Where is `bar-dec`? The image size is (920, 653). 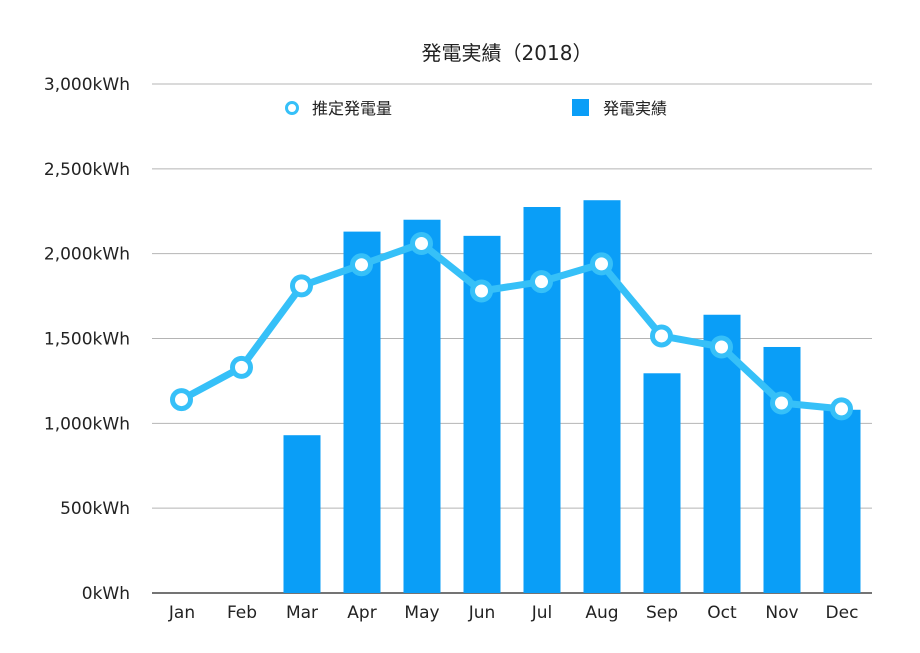 bar-dec is located at coordinates (842, 501).